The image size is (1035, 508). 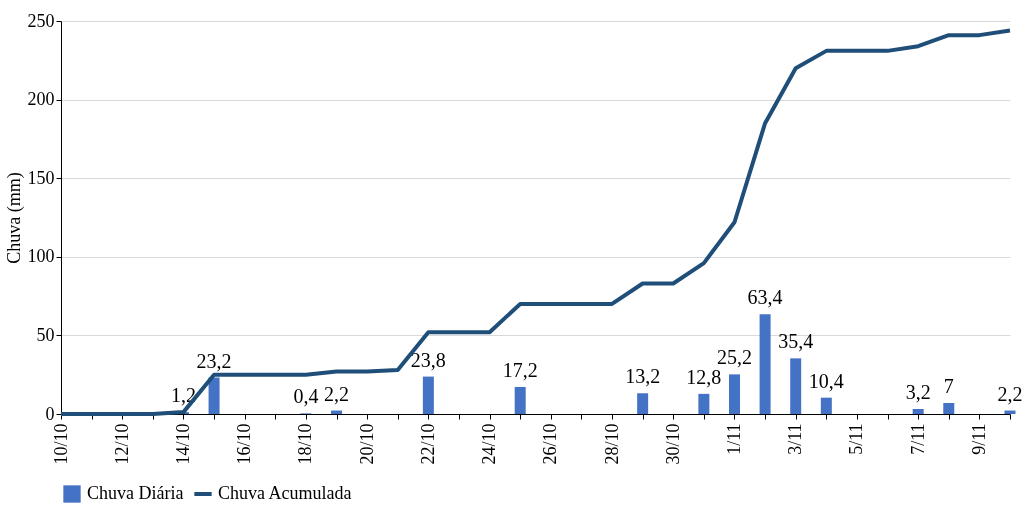 I want to click on x-tick-label: 14/10, so click(x=182, y=444).